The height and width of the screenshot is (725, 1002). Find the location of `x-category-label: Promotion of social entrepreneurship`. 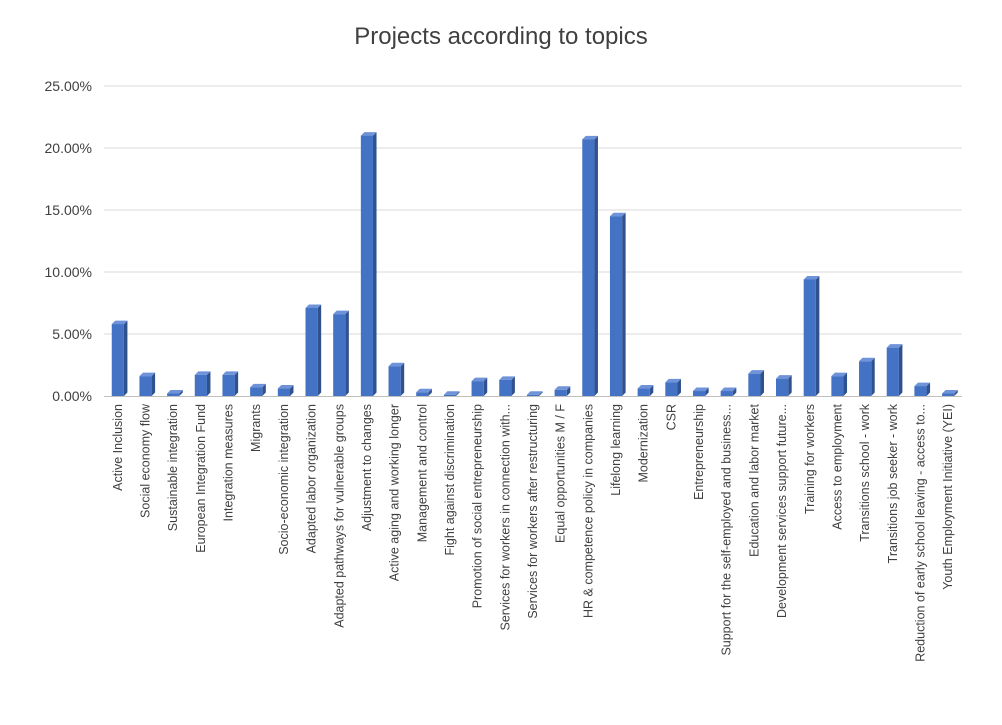

x-category-label: Promotion of social entrepreneurship is located at coordinates (478, 506).